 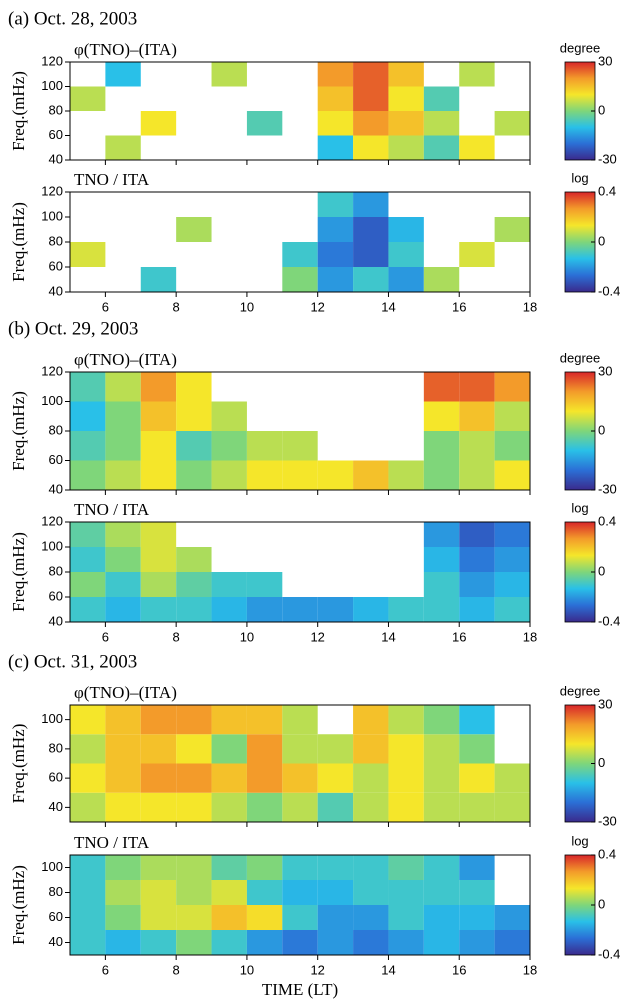 What do you see at coordinates (247, 969) in the screenshot?
I see `x-tick-label: 10` at bounding box center [247, 969].